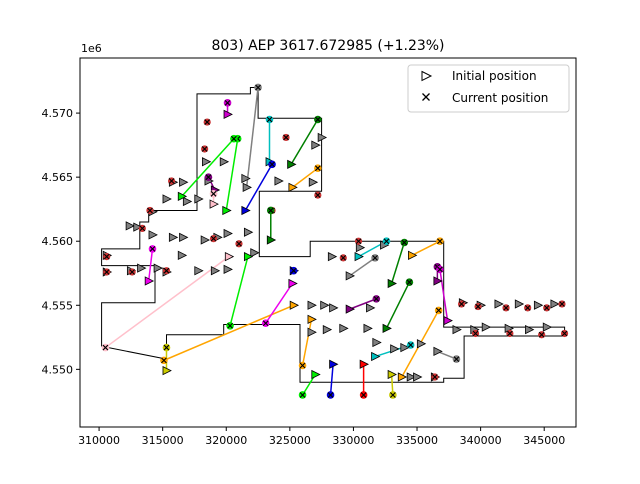 This screenshot has height=484, width=640. I want to click on y-tick-label: 4.550, so click(58, 369).